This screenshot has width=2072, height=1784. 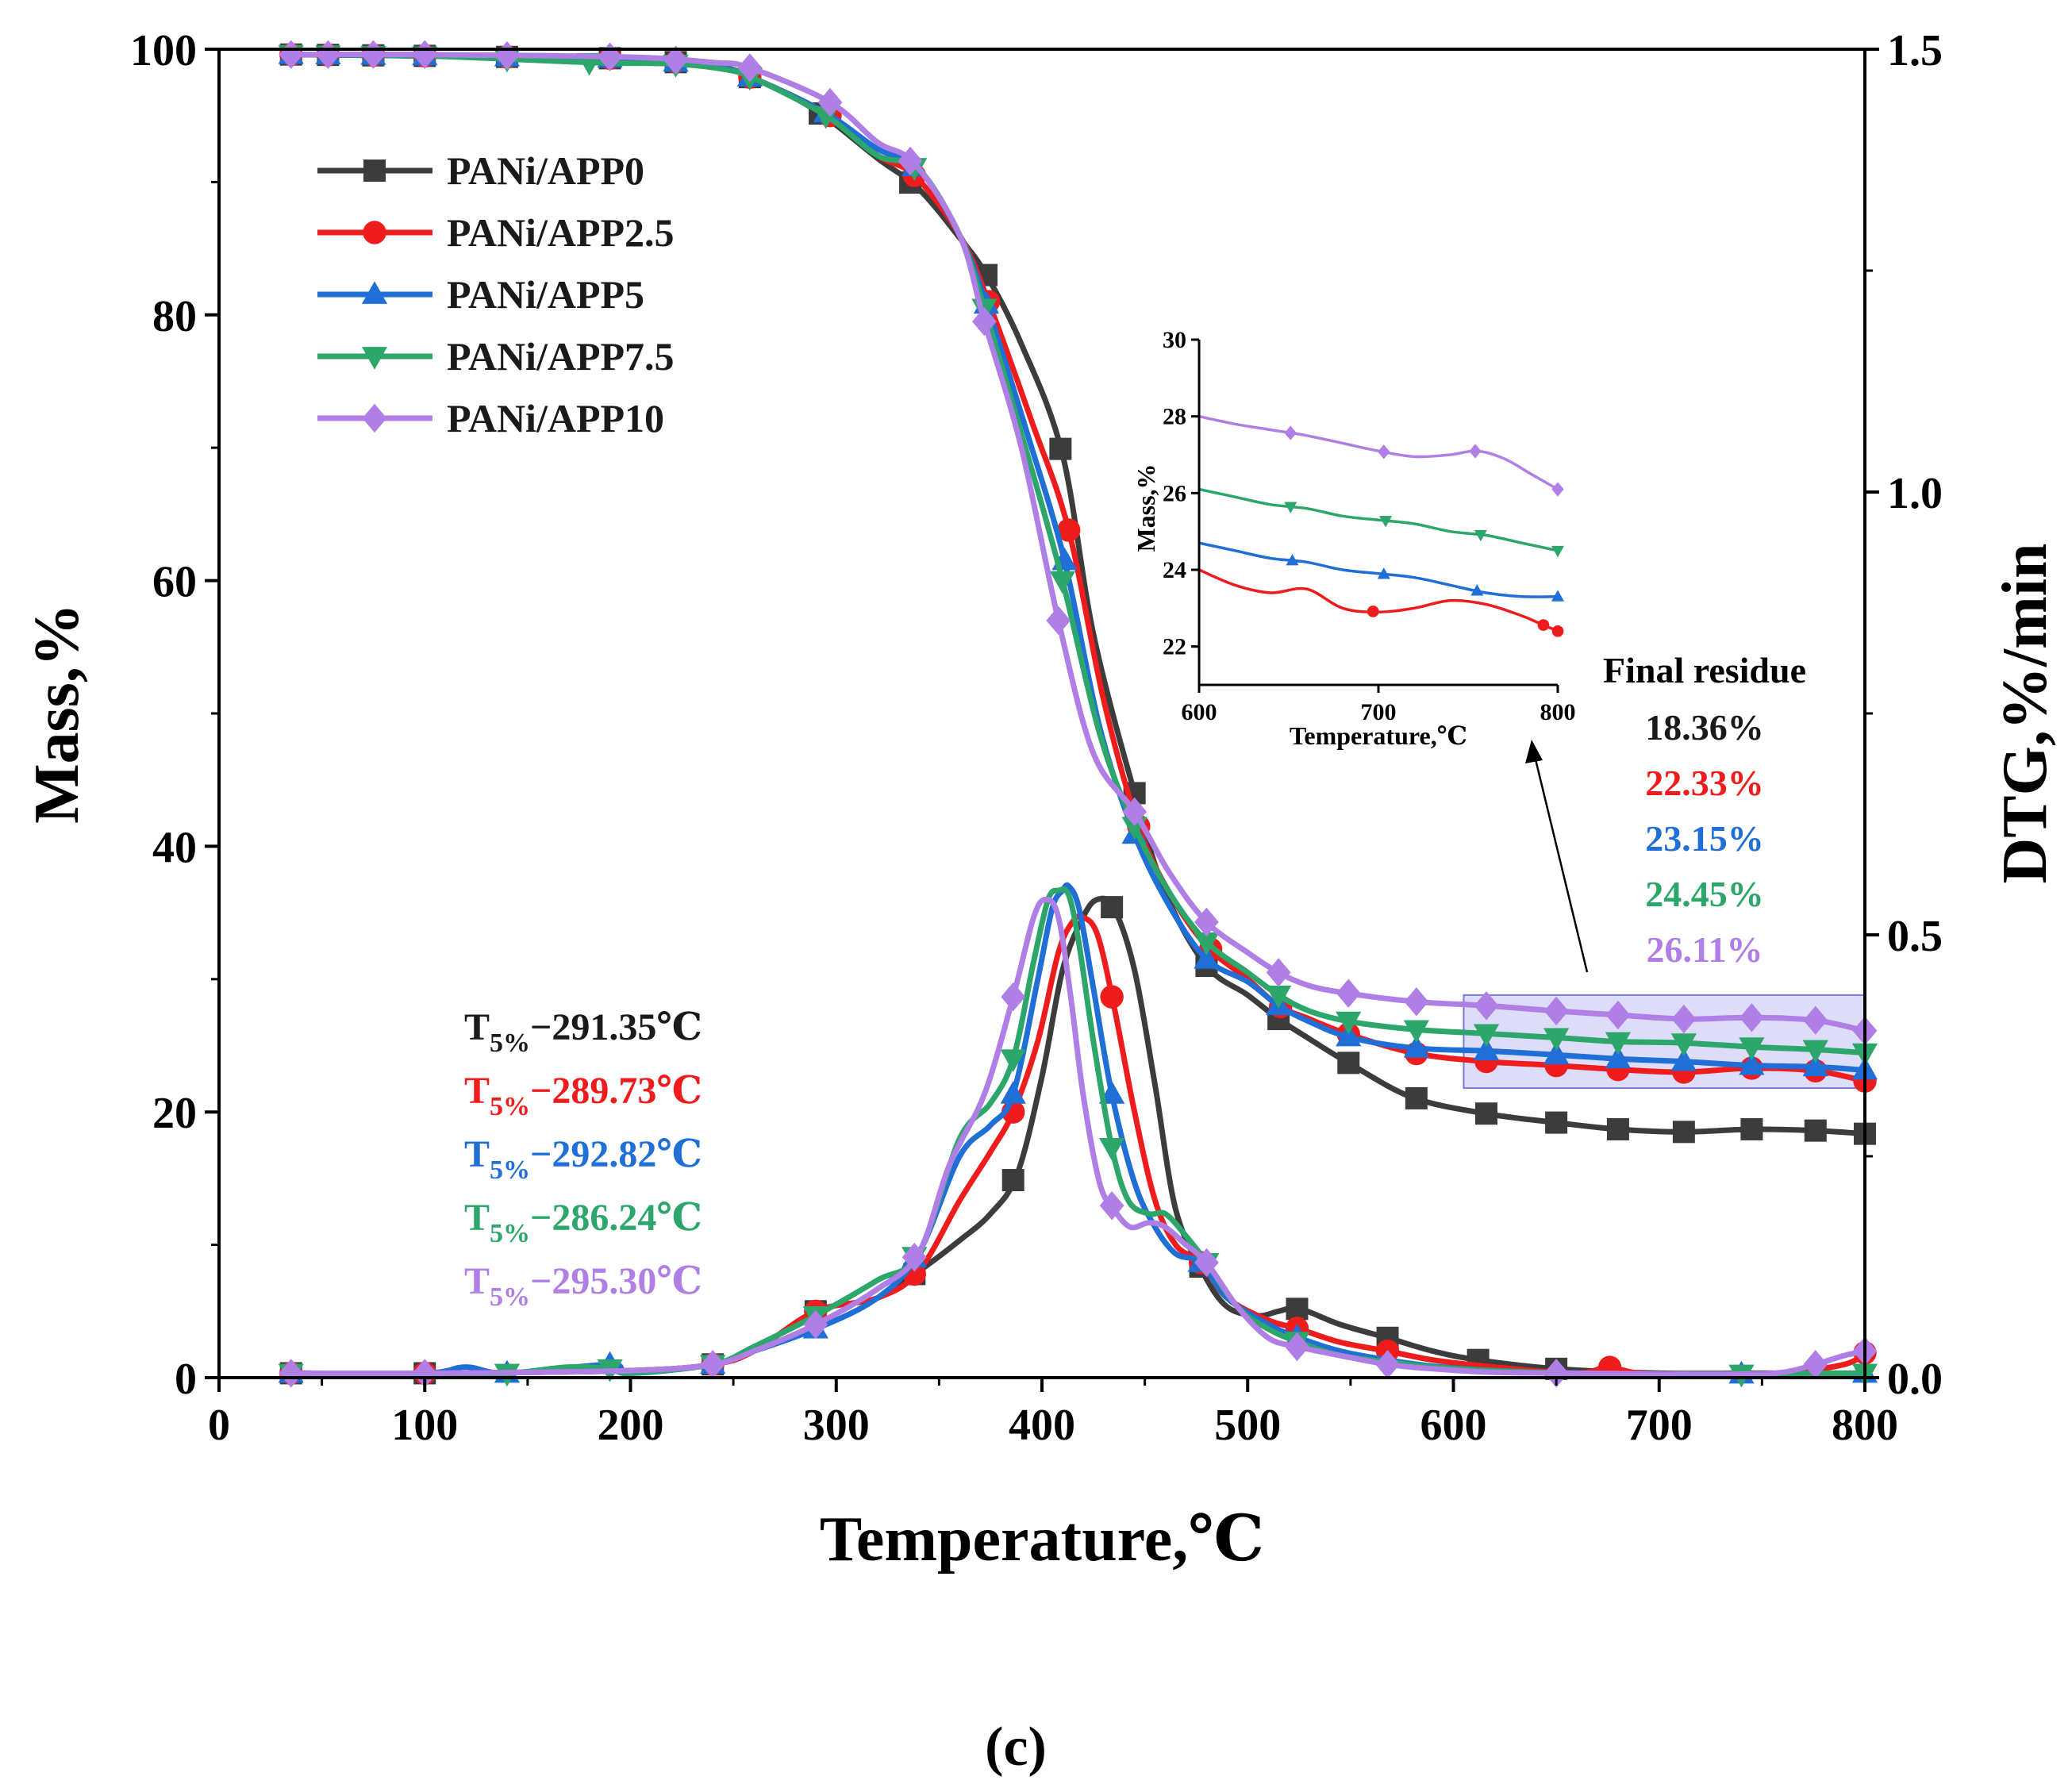 I want to click on inset-y-tick-label: 28, so click(x=1174, y=417).